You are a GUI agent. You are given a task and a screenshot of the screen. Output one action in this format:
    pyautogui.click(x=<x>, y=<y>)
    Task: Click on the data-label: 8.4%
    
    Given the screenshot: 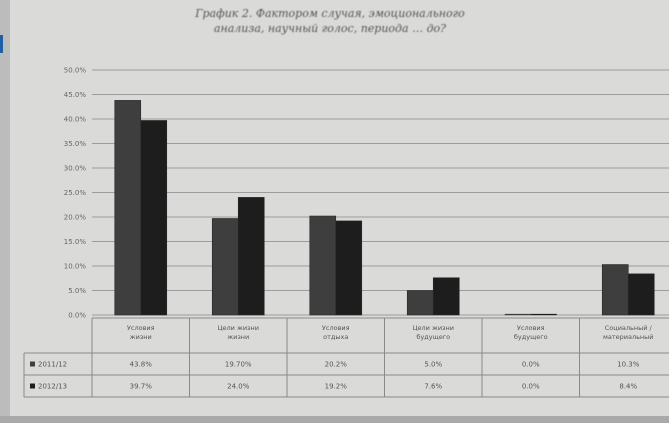 What is the action you would take?
    pyautogui.click(x=628, y=387)
    